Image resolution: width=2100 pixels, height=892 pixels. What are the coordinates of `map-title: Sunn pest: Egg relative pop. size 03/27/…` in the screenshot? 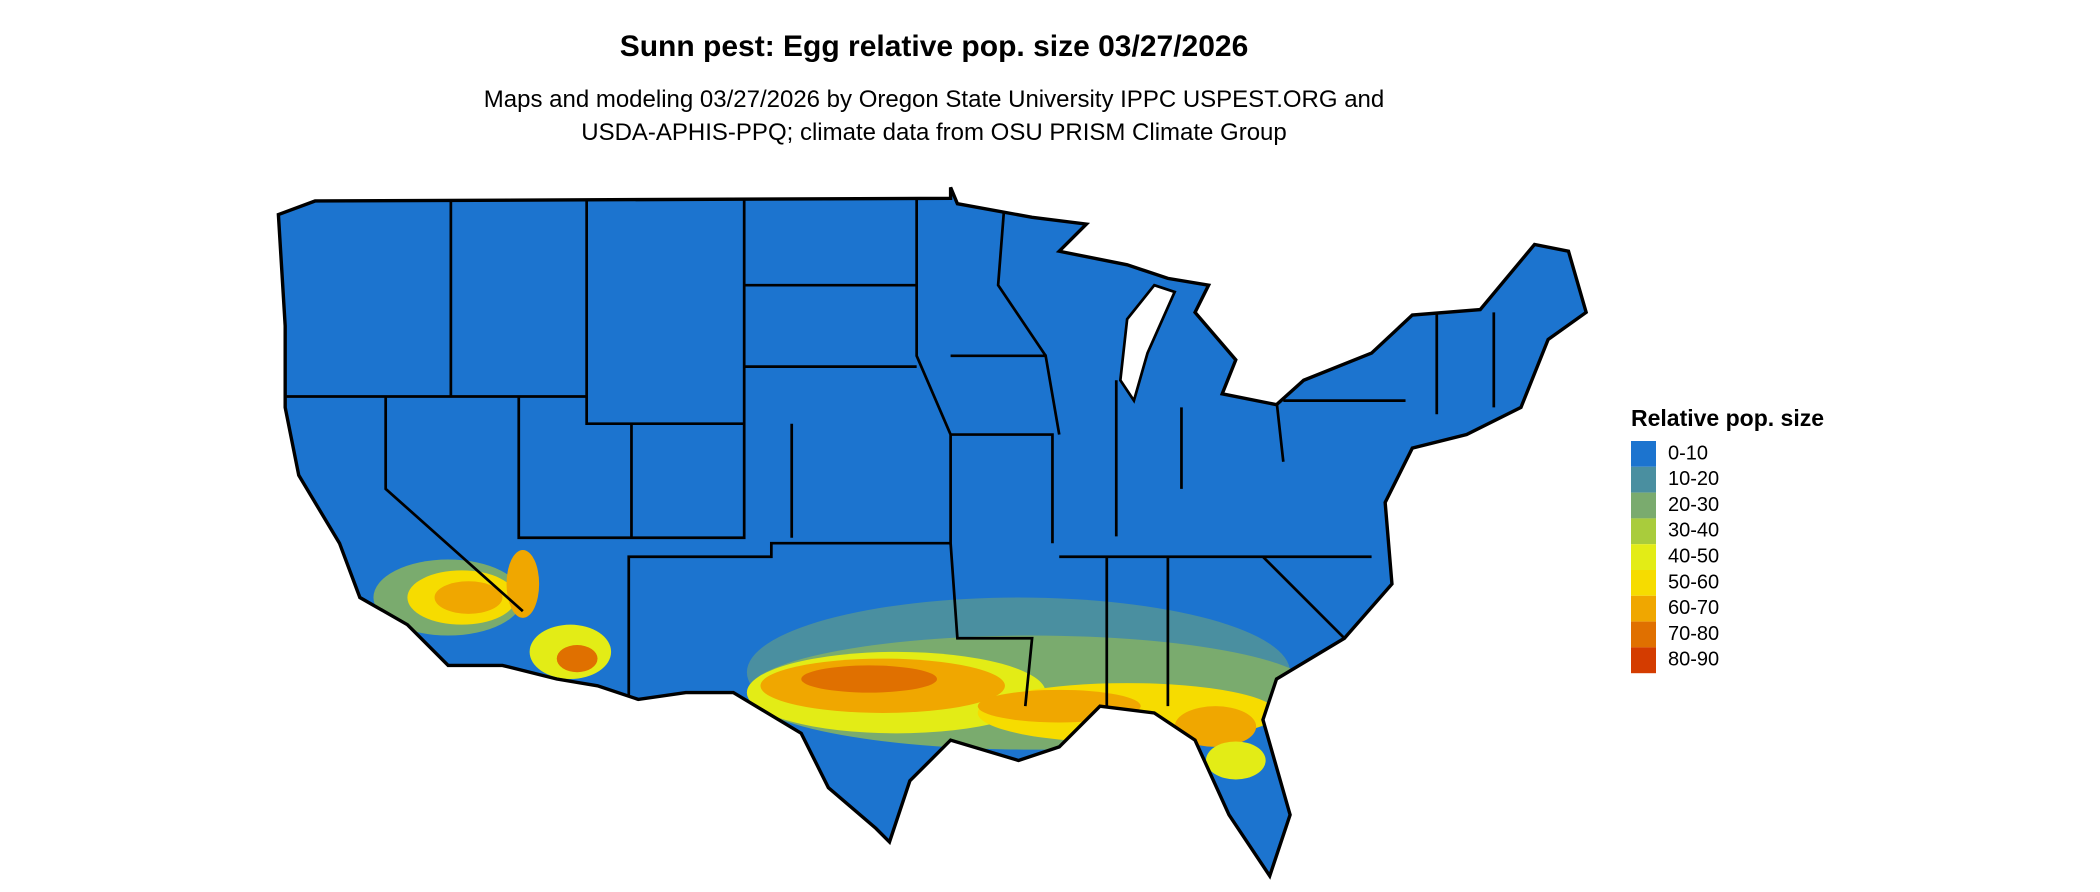 It's located at (934, 46).